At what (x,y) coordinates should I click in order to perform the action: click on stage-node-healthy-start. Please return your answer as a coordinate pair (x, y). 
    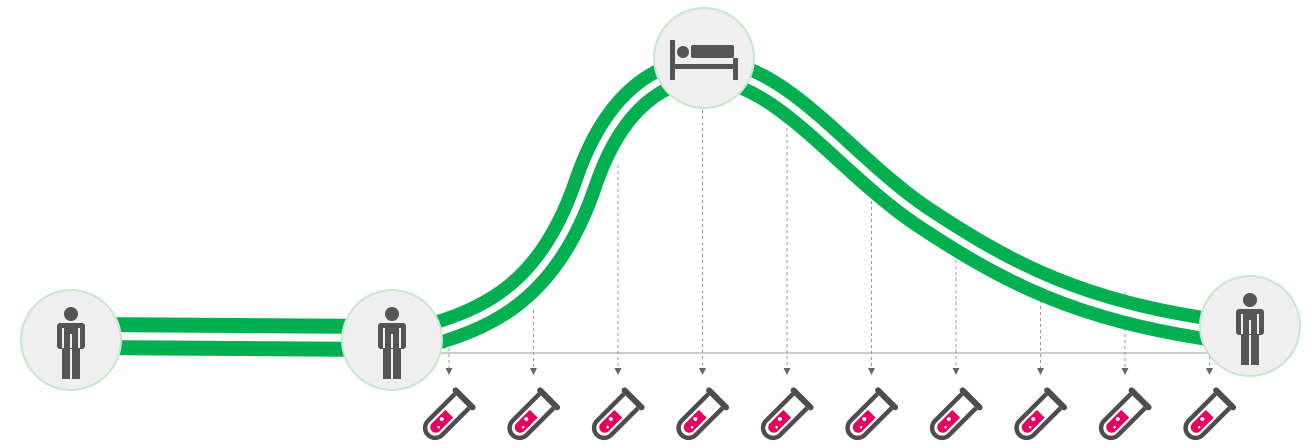
    Looking at the image, I should click on (71, 340).